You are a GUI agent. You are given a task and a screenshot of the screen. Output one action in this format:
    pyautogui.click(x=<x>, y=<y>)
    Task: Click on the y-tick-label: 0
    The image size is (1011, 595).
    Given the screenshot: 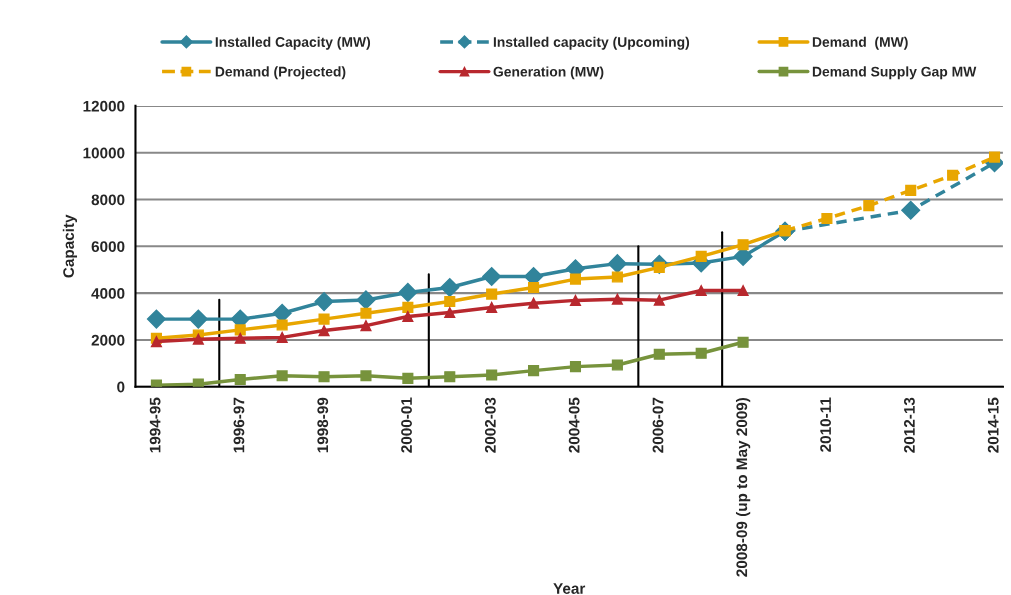 What is the action you would take?
    pyautogui.click(x=121, y=387)
    